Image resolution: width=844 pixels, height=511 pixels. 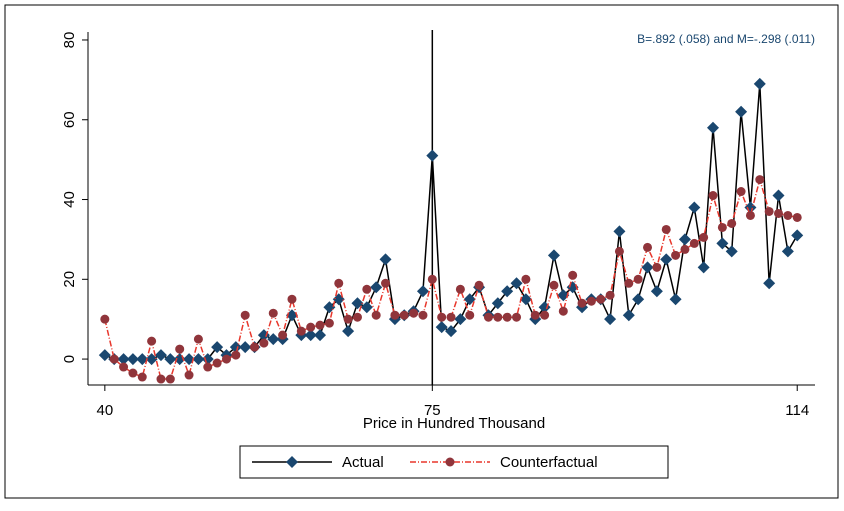 What do you see at coordinates (69, 199) in the screenshot?
I see `y-tick-label: 40` at bounding box center [69, 199].